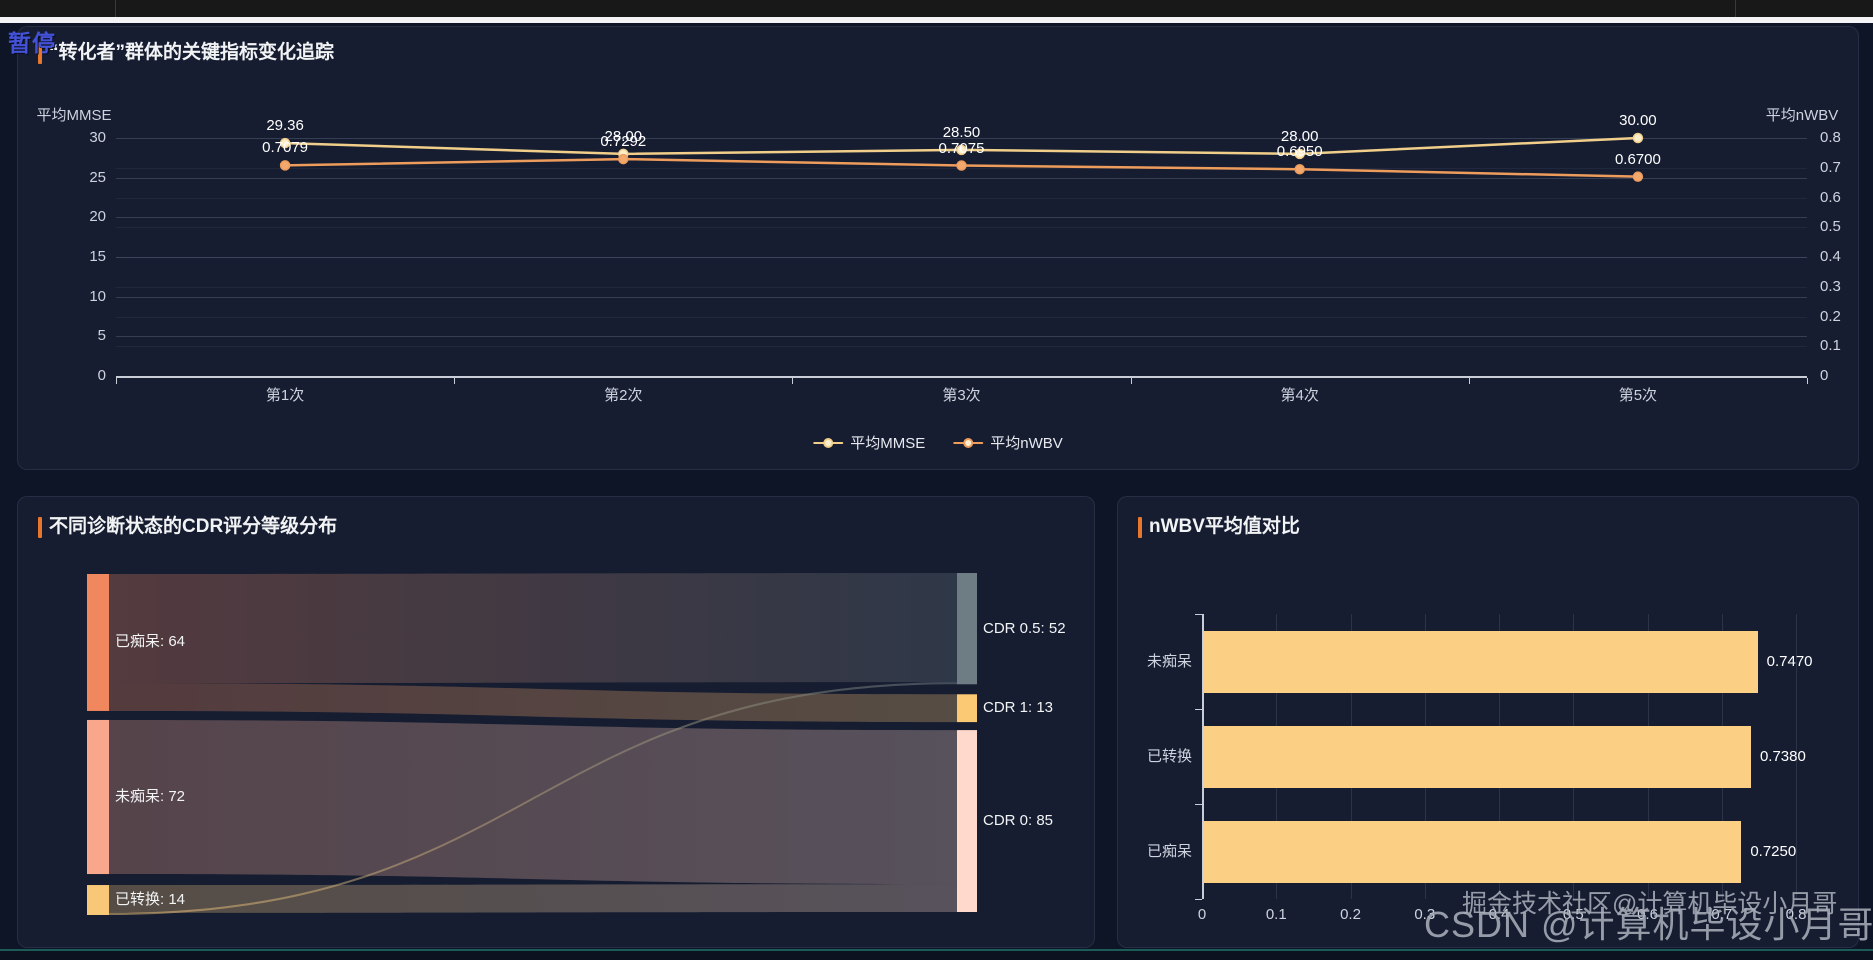 The width and height of the screenshot is (1873, 960). I want to click on x-category-label: 第3次, so click(961, 395).